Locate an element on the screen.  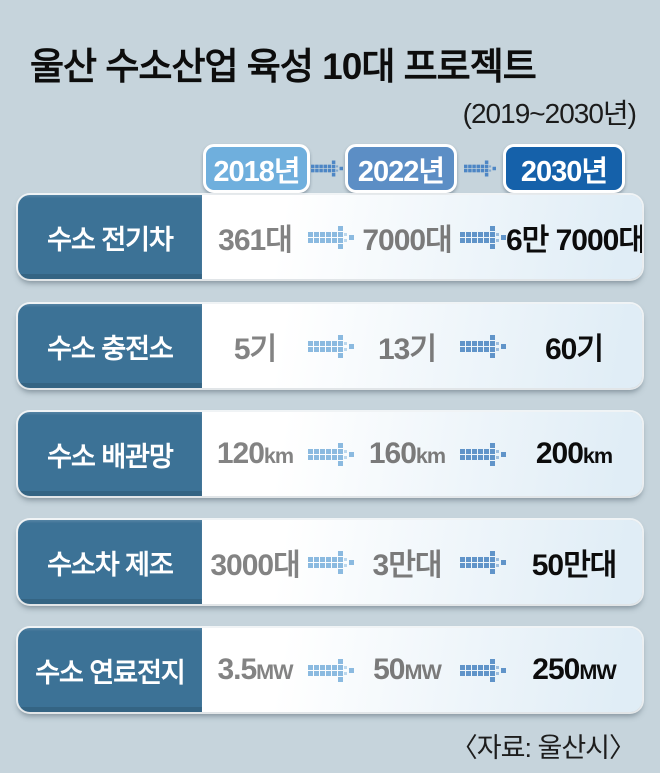
row-values: 120km 160km 200km is located at coordinates (422, 454).